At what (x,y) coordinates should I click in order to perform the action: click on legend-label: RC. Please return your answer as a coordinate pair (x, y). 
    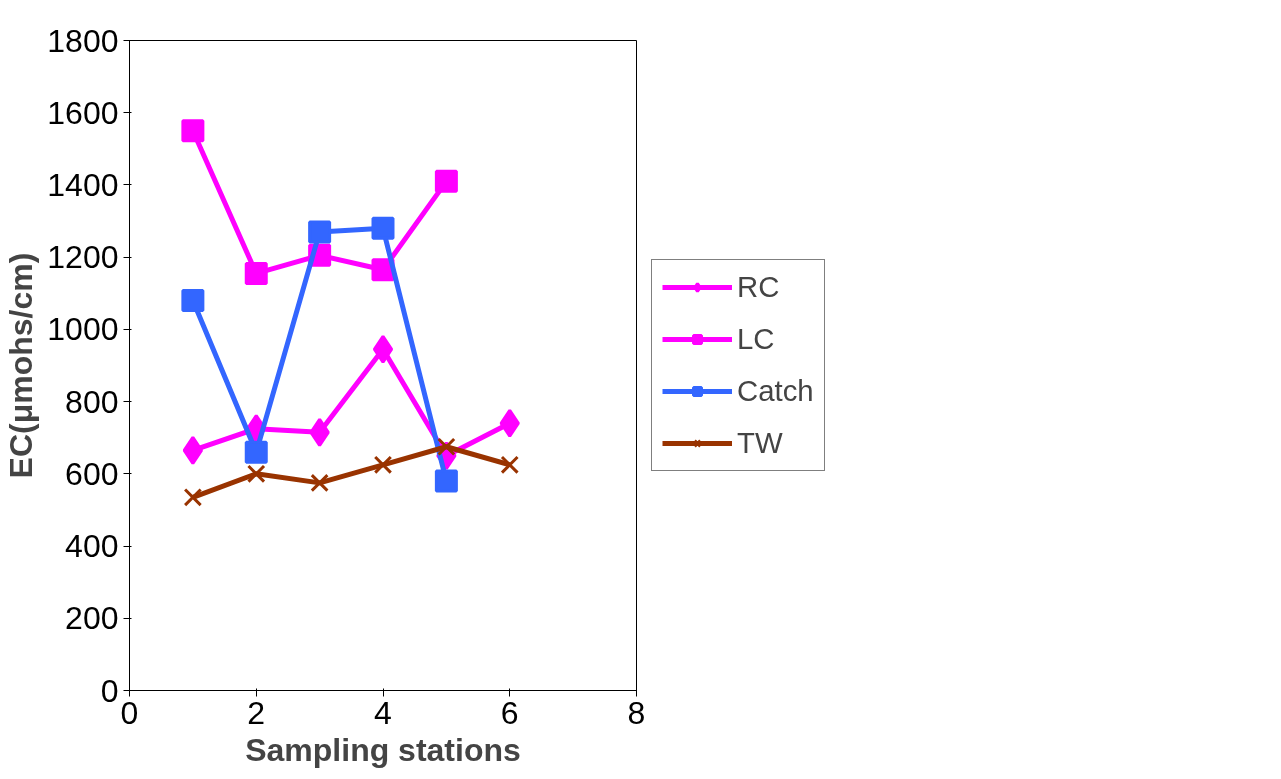
    Looking at the image, I should click on (758, 287).